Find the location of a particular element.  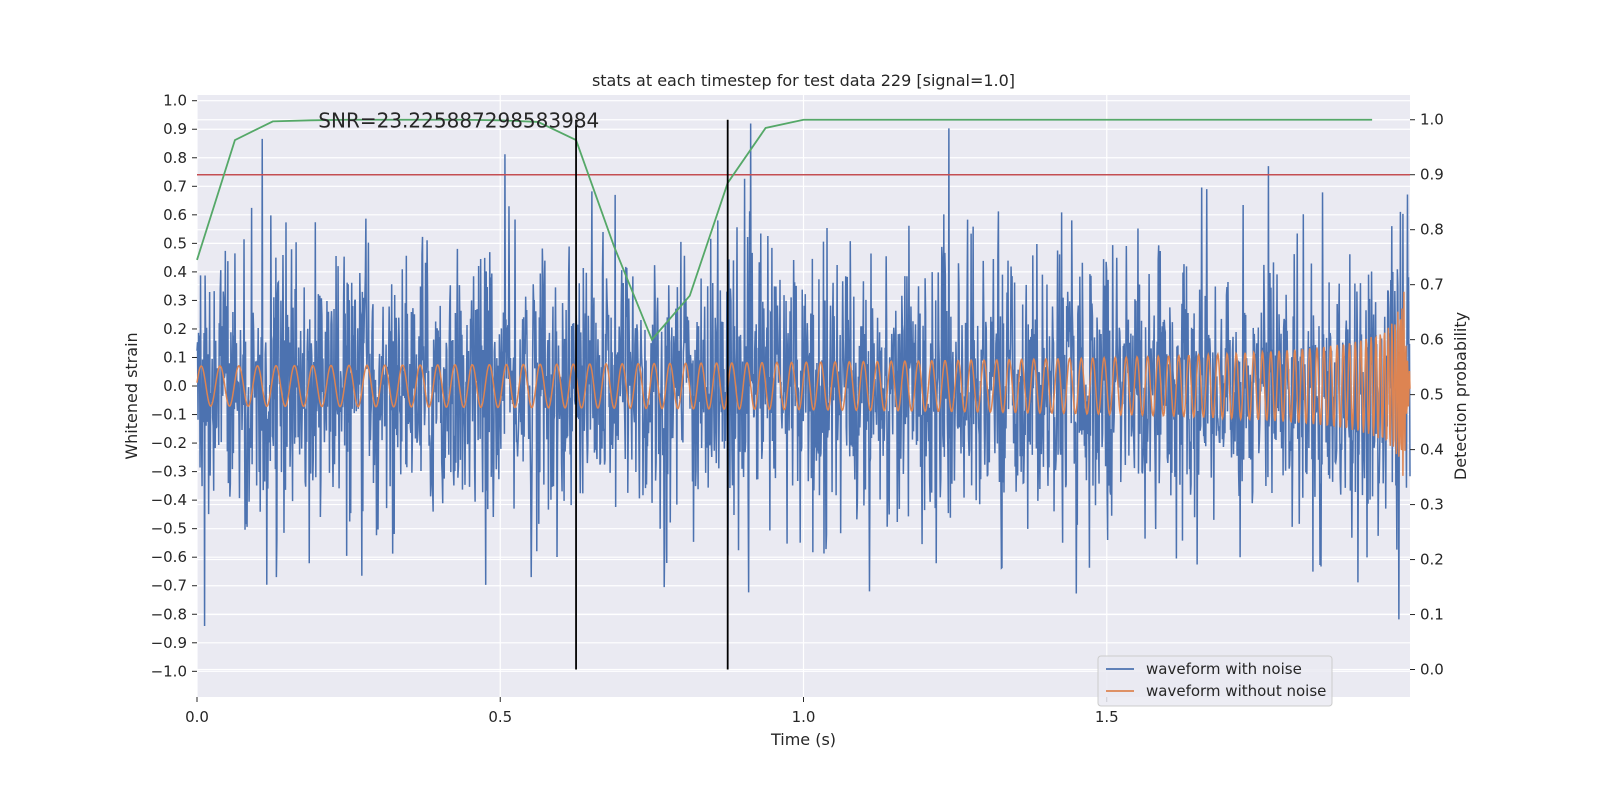

y-axis-label-right: Detection probability is located at coordinates (1460, 396).